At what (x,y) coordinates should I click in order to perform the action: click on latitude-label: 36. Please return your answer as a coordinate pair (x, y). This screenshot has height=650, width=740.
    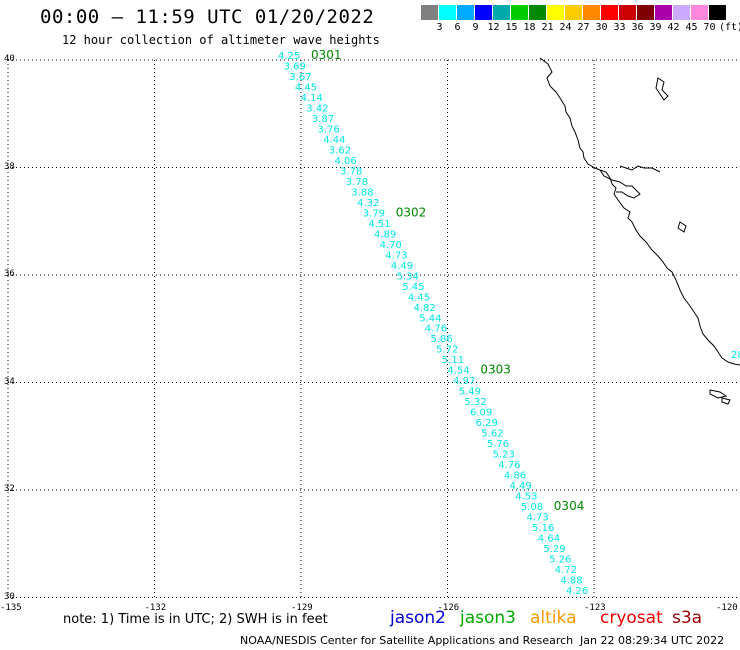
    Looking at the image, I should click on (9, 274).